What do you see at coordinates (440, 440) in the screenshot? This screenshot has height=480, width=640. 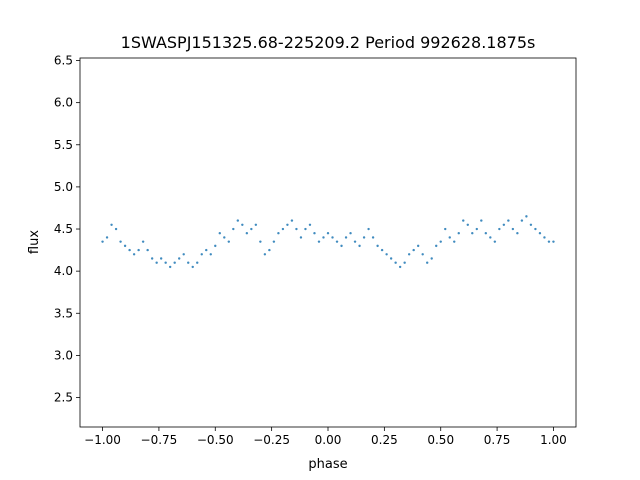 I see `x-tick-label: 0.50` at bounding box center [440, 440].